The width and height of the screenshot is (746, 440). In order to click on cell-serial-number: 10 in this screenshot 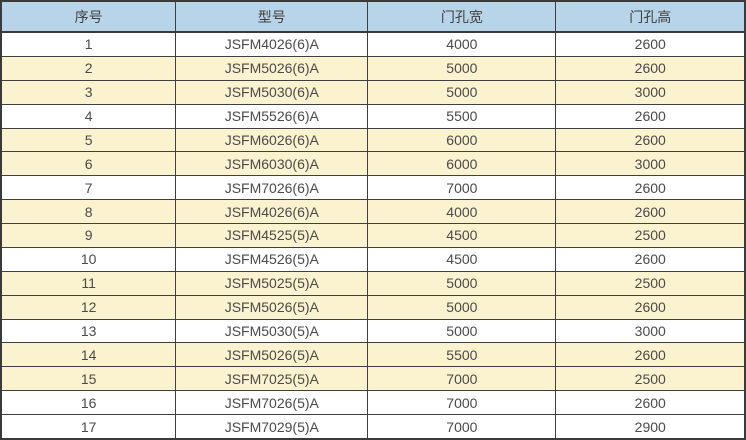, I will do `click(88, 259)`.